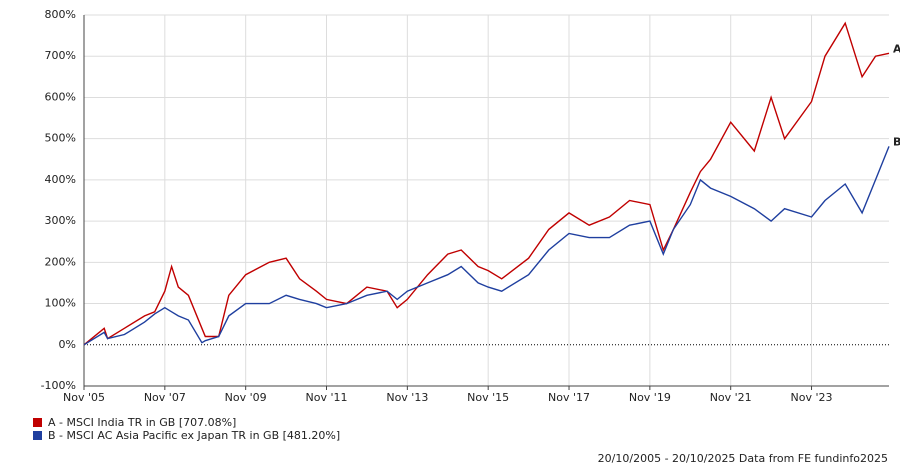 Image resolution: width=900 pixels, height=471 pixels. What do you see at coordinates (67, 344) in the screenshot?
I see `y-tick-label: 0%` at bounding box center [67, 344].